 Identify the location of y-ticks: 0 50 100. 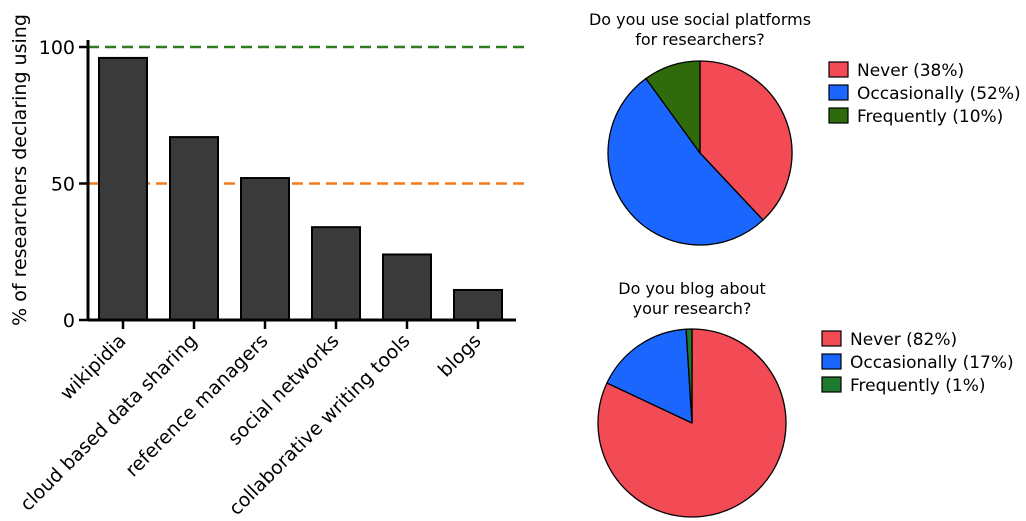
(63, 184).